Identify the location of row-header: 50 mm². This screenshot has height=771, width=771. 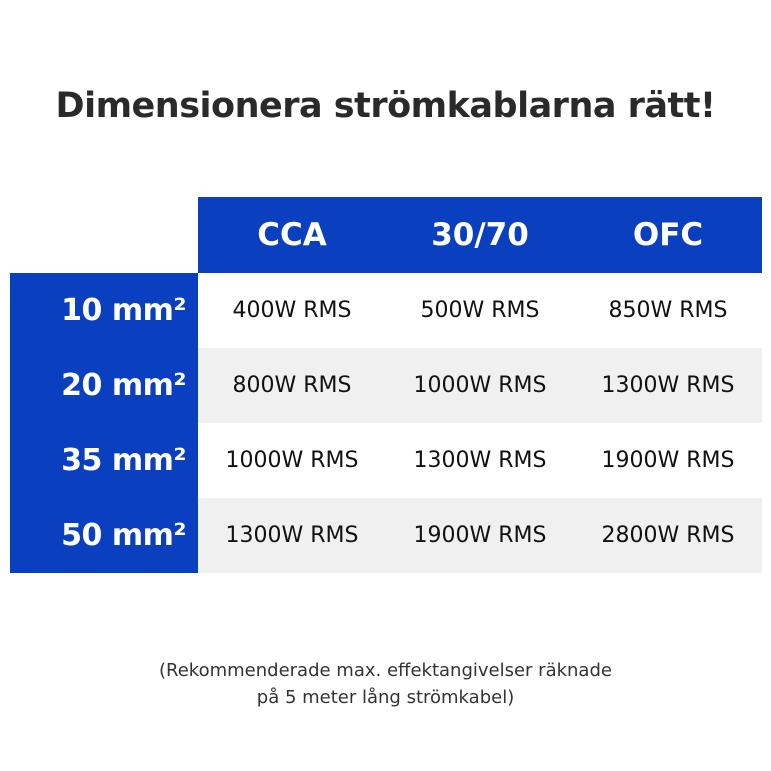
(123, 535).